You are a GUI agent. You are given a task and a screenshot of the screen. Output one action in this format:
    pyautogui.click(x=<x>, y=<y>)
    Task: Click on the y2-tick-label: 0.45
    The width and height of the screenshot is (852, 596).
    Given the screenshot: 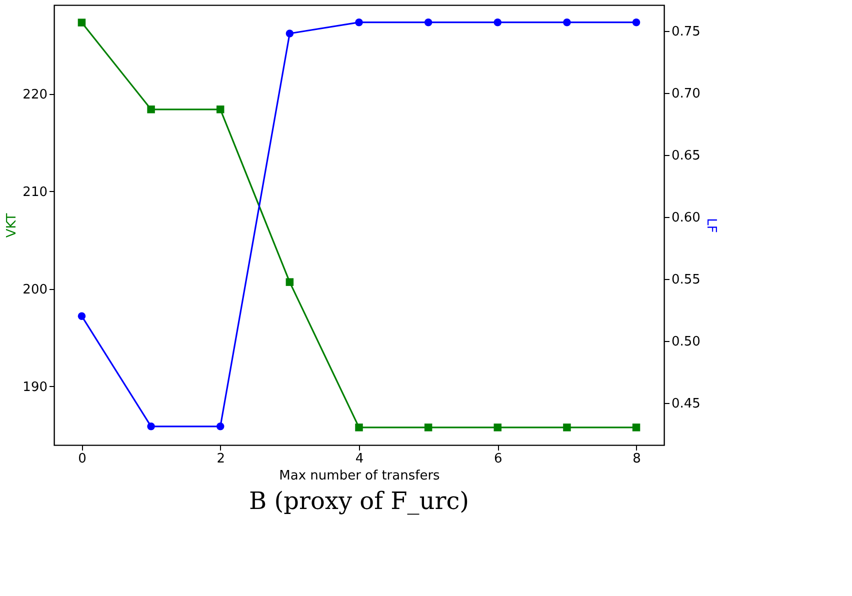 What is the action you would take?
    pyautogui.click(x=686, y=404)
    